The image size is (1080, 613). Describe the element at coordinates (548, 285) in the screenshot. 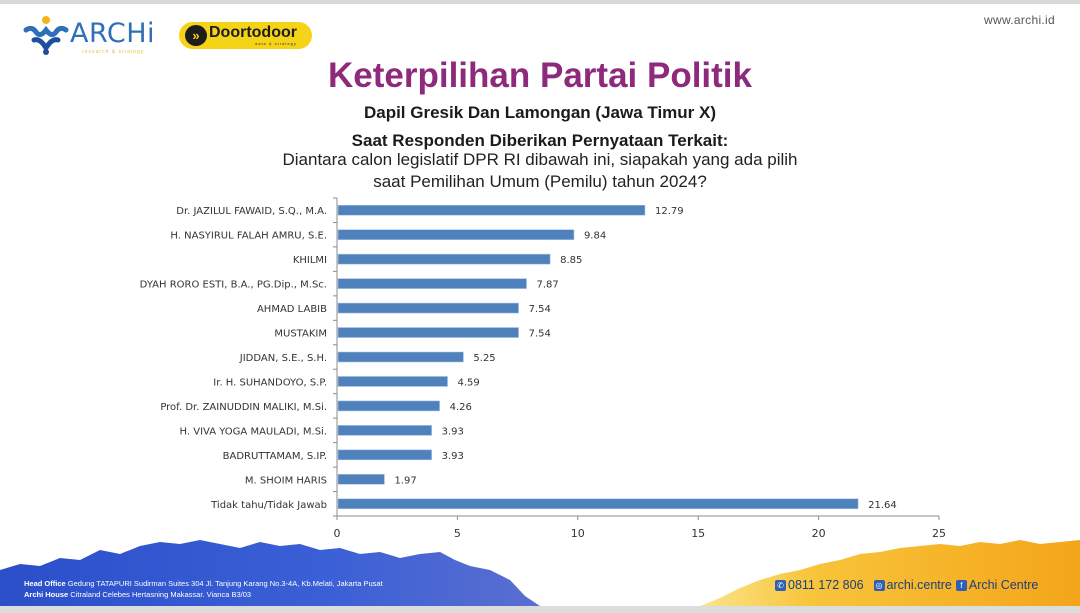

I see `data-label: 7.87` at that location.